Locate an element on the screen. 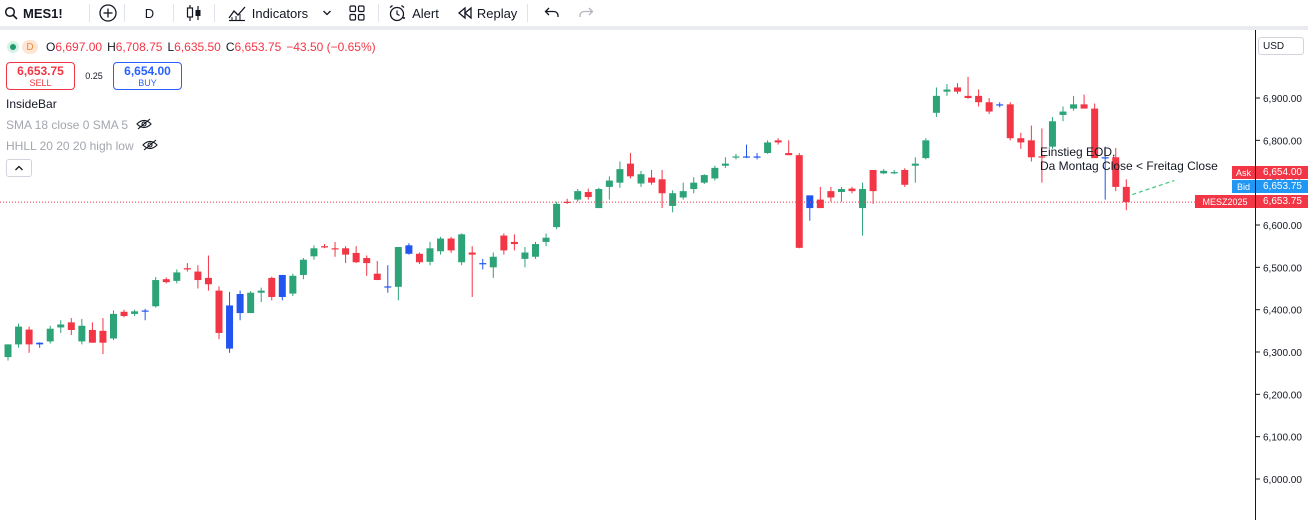 This screenshot has width=1308, height=520. symbol-search: MES1! is located at coordinates (33, 13).